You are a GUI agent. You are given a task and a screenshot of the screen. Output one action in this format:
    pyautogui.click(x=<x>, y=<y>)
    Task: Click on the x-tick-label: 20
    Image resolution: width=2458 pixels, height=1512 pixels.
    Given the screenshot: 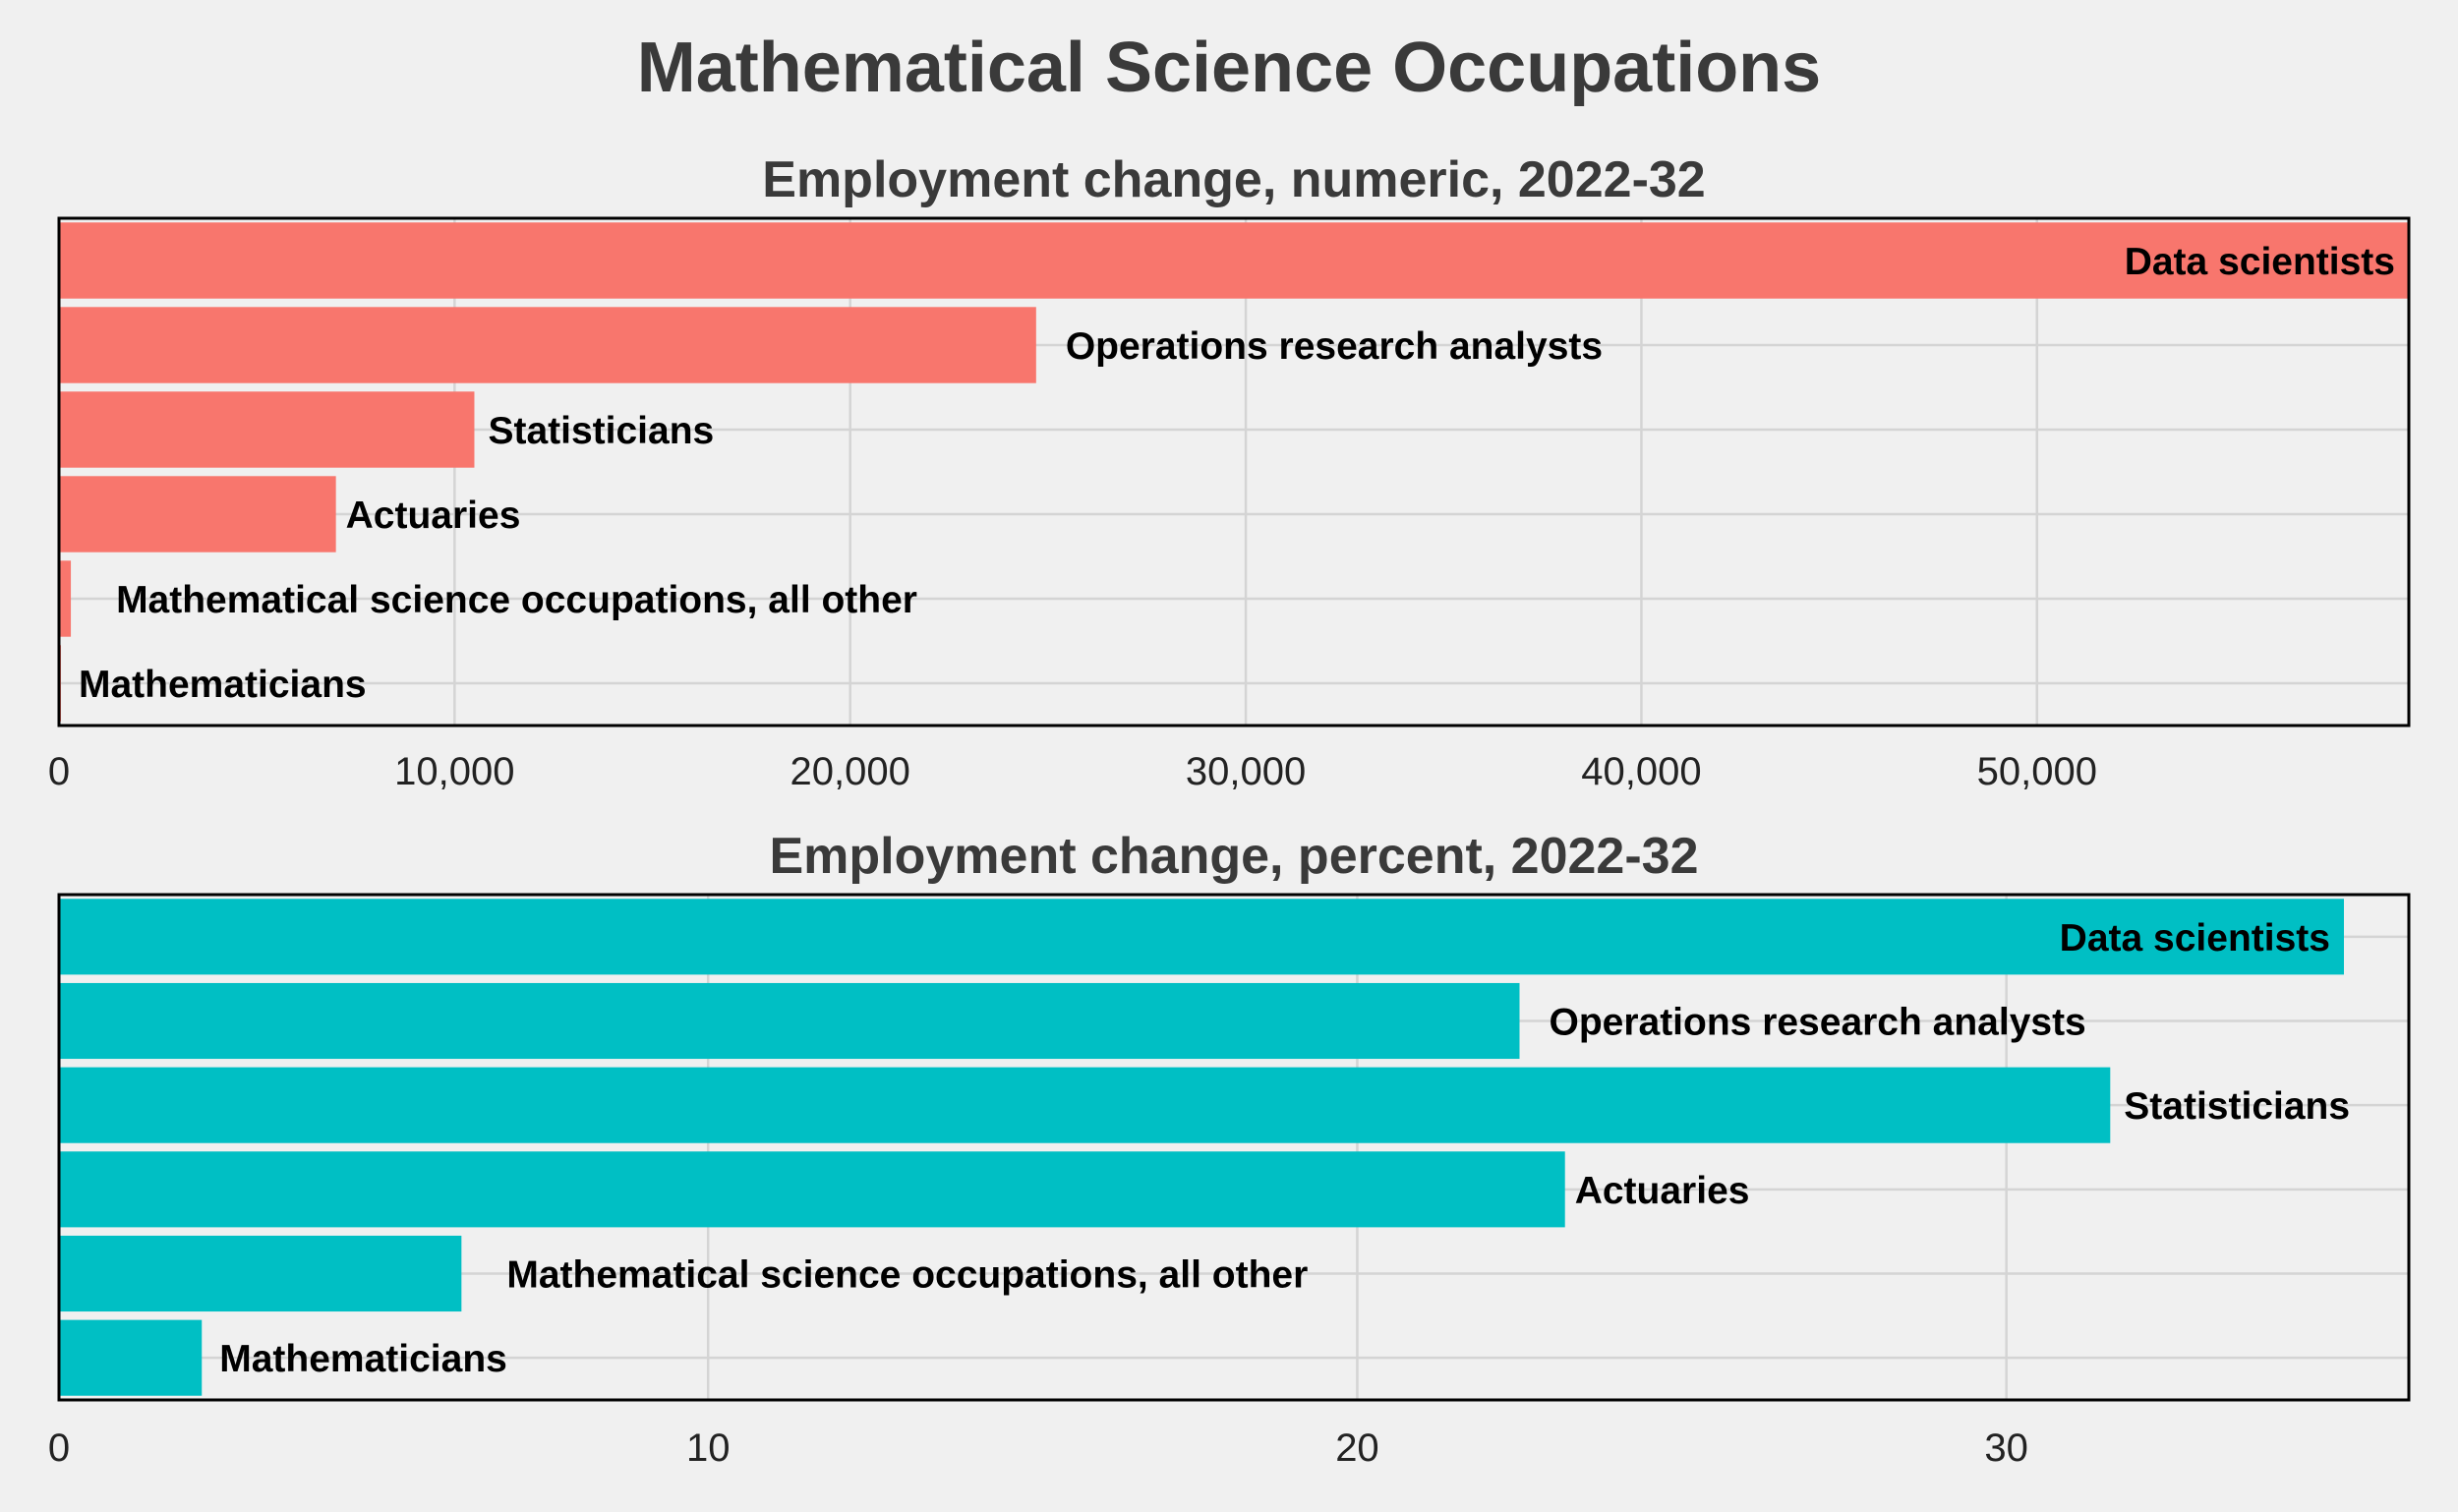 What is the action you would take?
    pyautogui.click(x=1357, y=1448)
    